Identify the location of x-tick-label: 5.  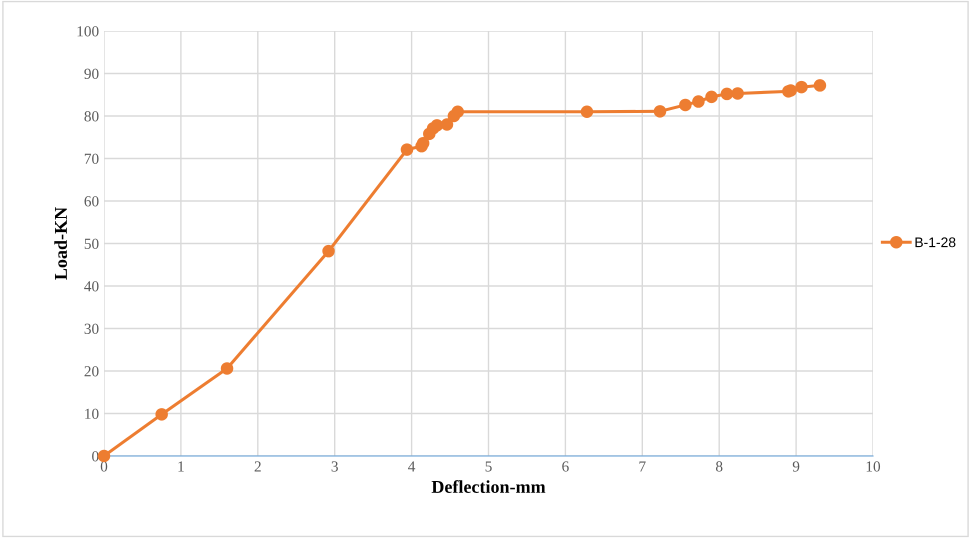
(489, 466).